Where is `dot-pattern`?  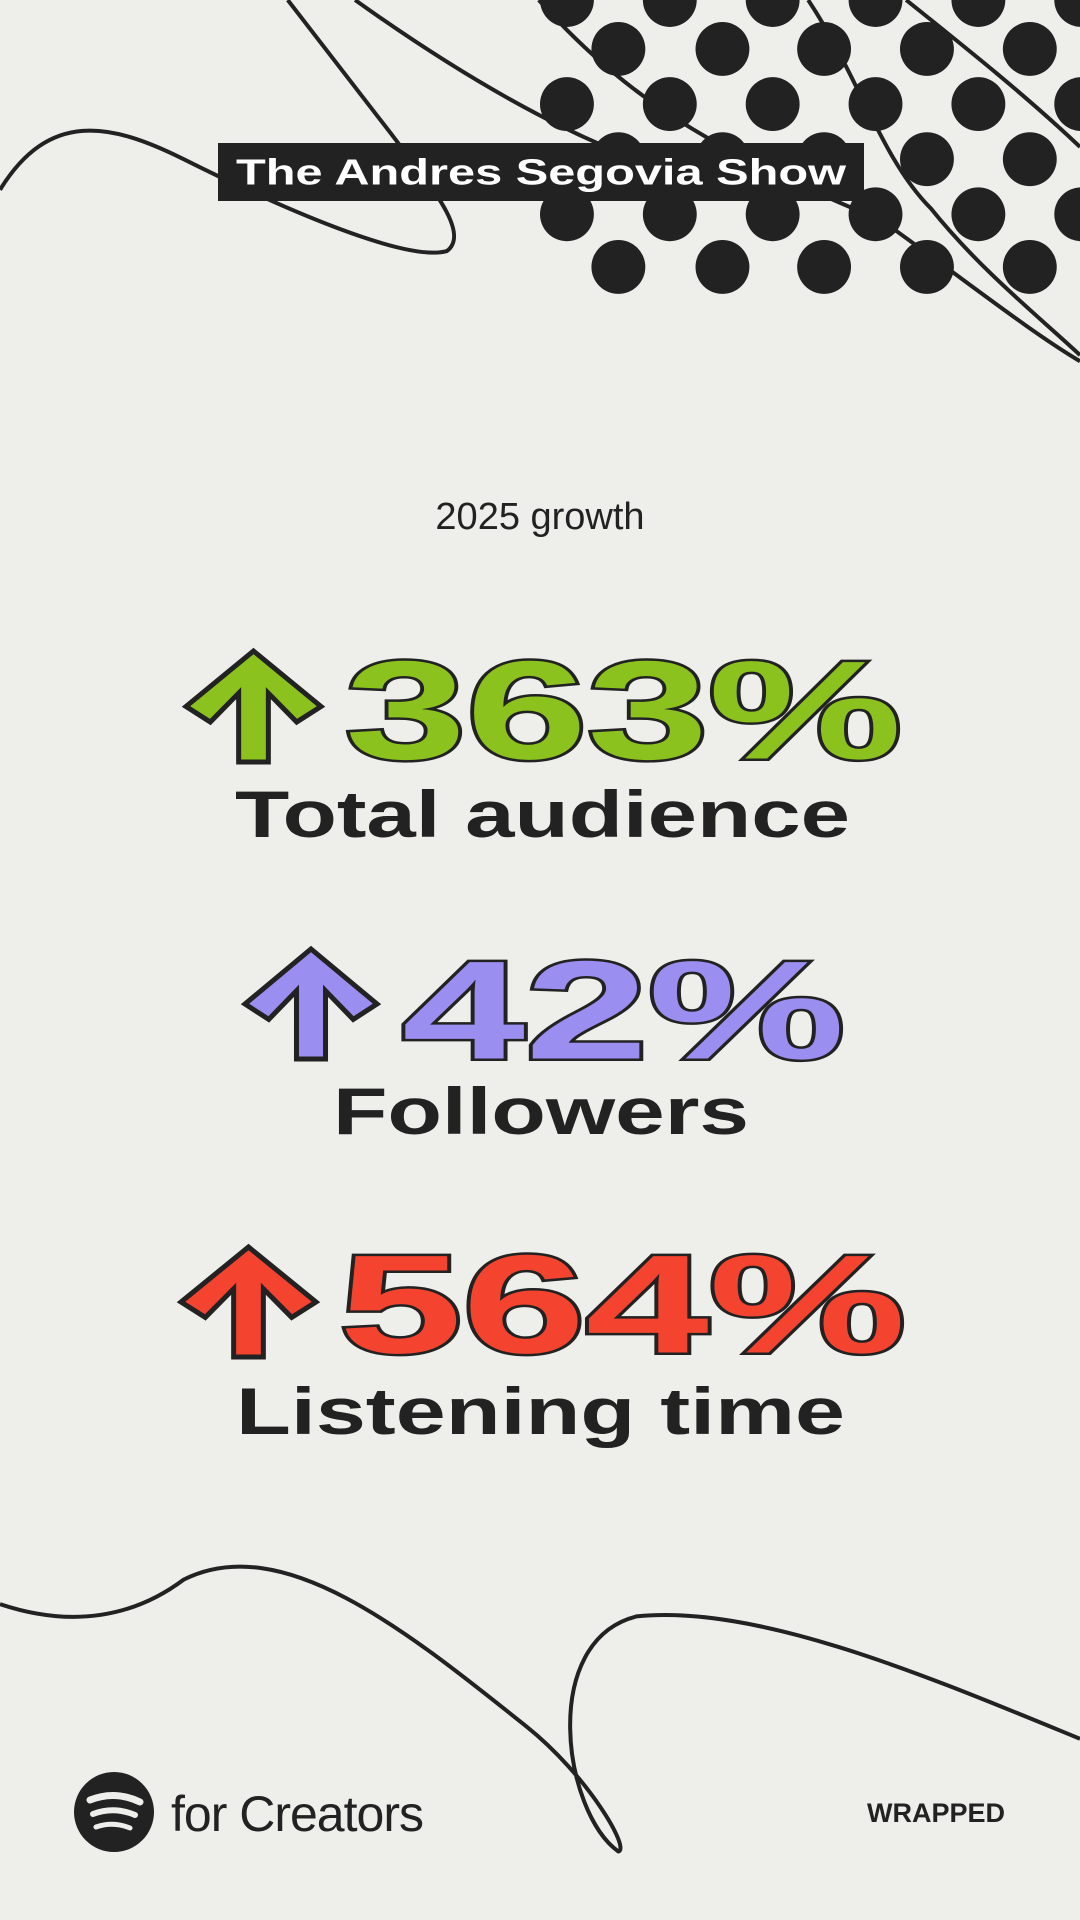
dot-pattern is located at coordinates (810, 147).